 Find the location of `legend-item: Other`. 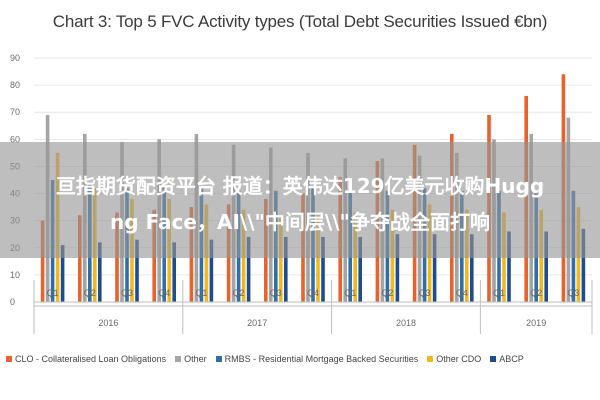

legend-item: Other is located at coordinates (191, 359).